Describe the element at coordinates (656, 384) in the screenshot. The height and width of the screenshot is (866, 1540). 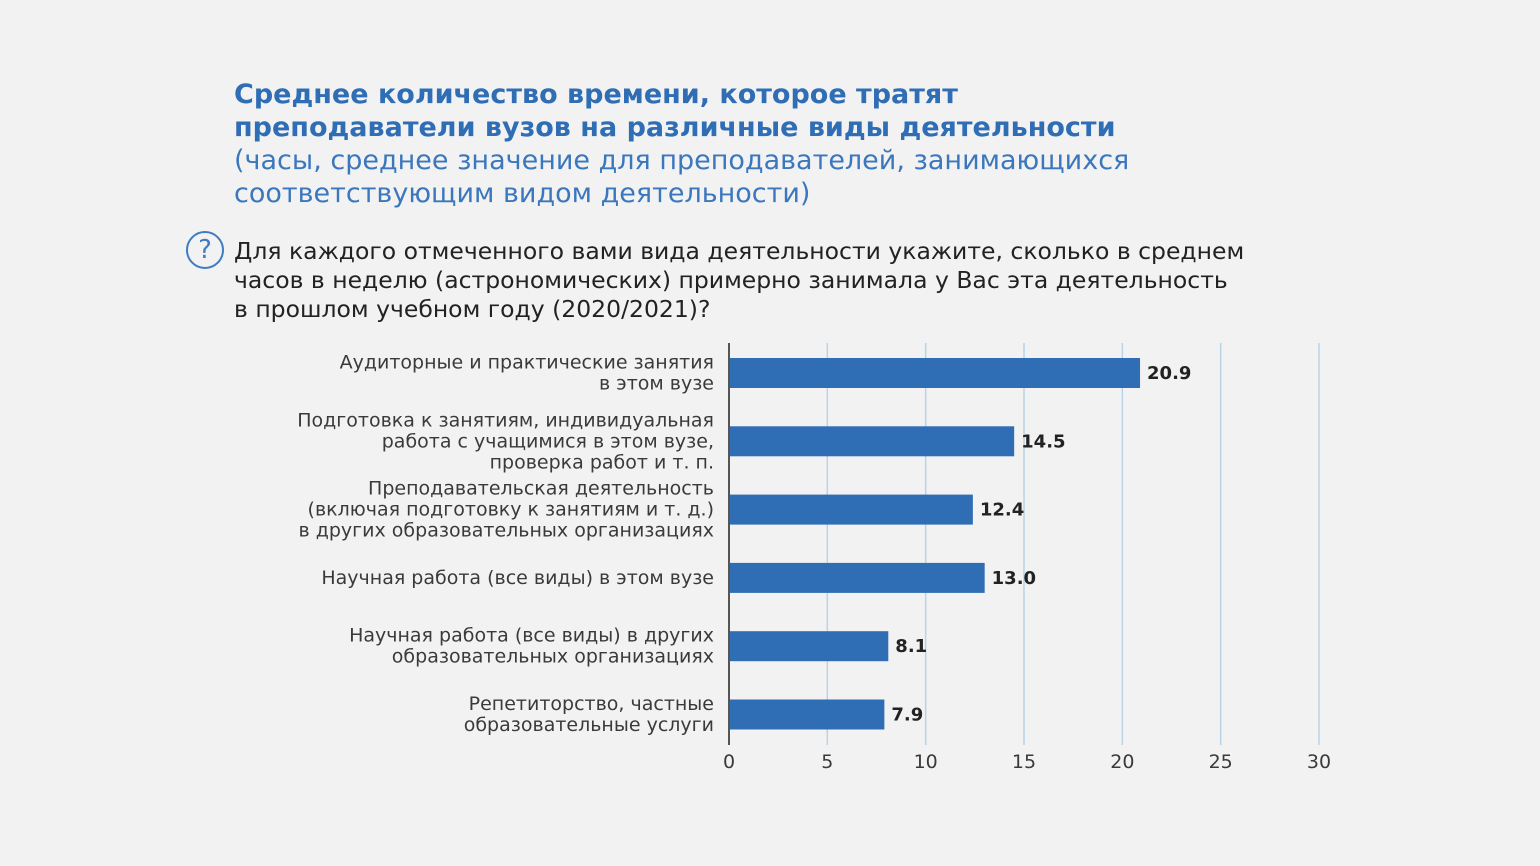
I see `category-label-0-1: в этом вузе` at that location.